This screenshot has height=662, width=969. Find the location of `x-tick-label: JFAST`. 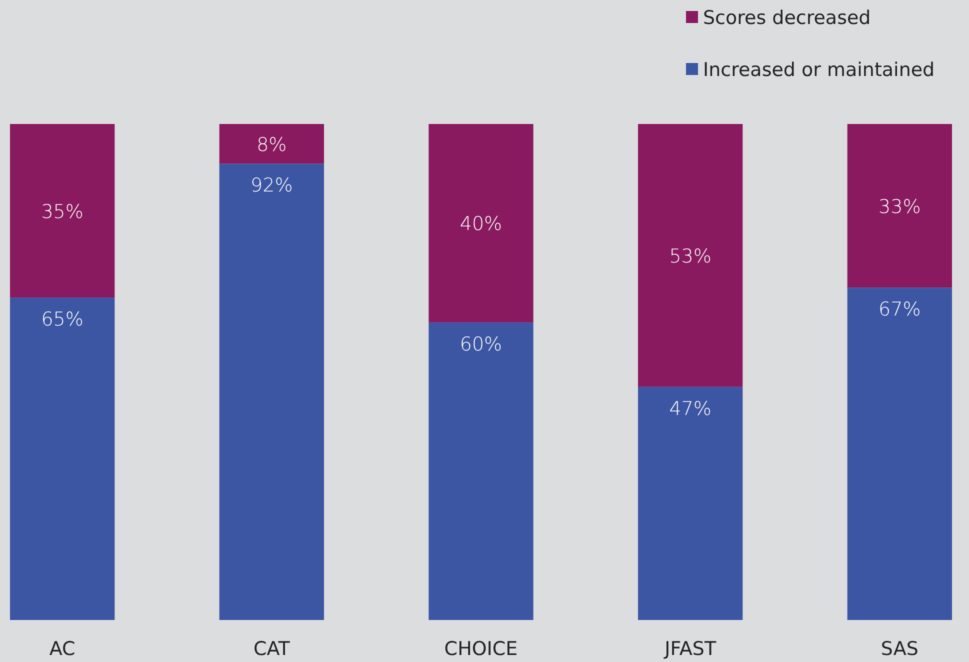

x-tick-label: JFAST is located at coordinates (690, 649).